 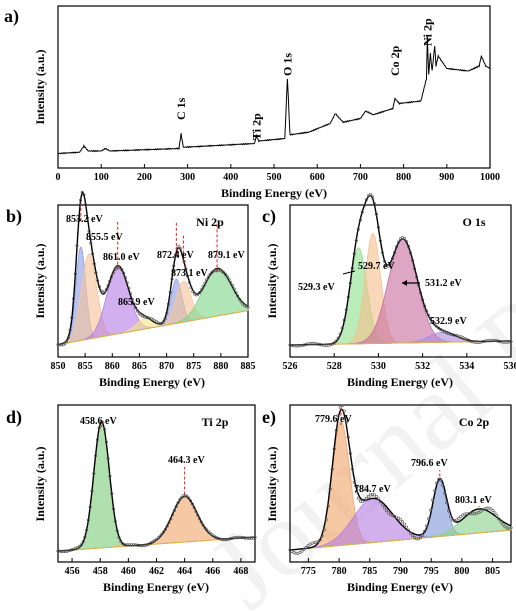 What do you see at coordinates (128, 571) in the screenshot?
I see `x-tick-label: 460` at bounding box center [128, 571].